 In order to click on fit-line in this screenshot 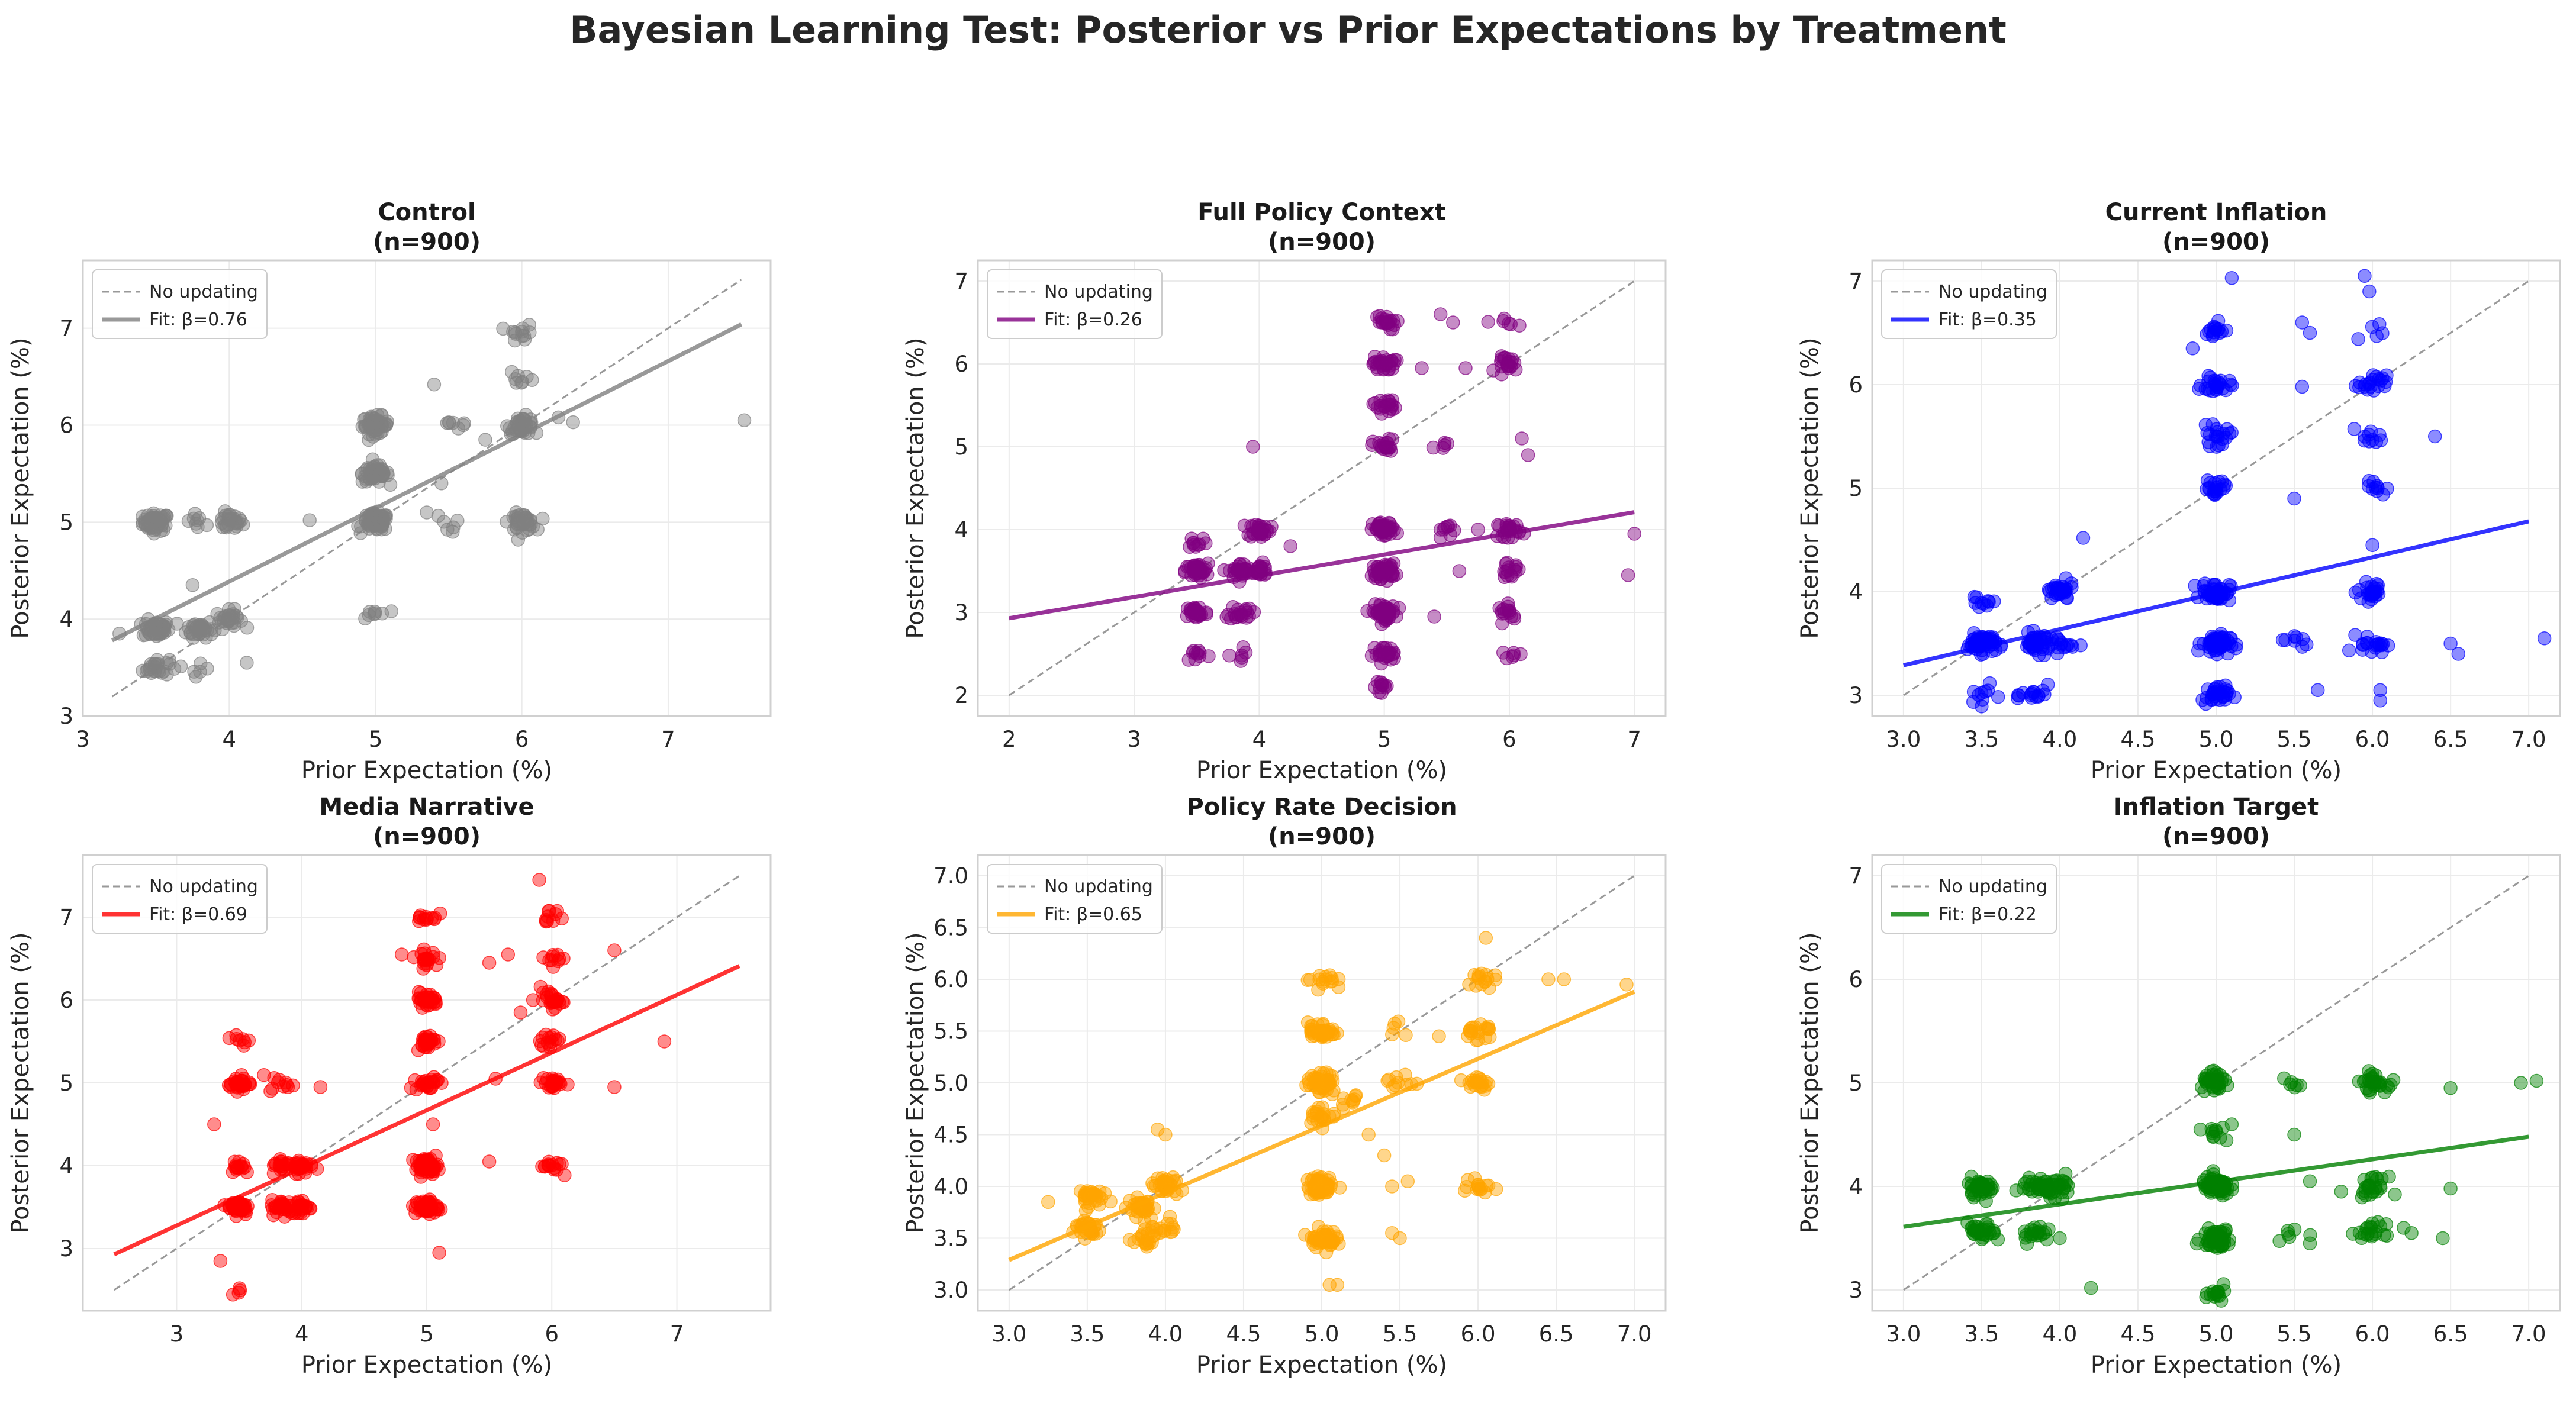, I will do `click(1321, 565)`.